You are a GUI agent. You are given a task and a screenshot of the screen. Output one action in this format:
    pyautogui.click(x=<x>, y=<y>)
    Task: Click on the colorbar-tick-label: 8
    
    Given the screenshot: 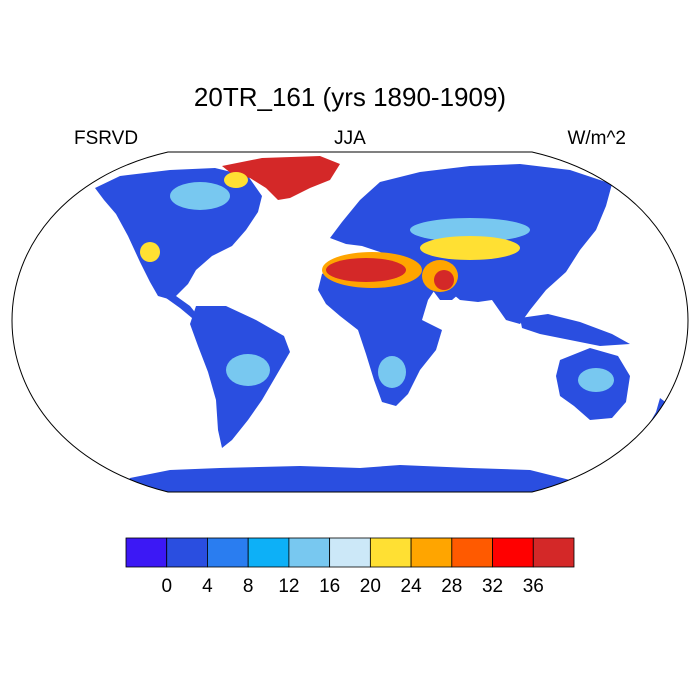 What is the action you would take?
    pyautogui.click(x=248, y=586)
    